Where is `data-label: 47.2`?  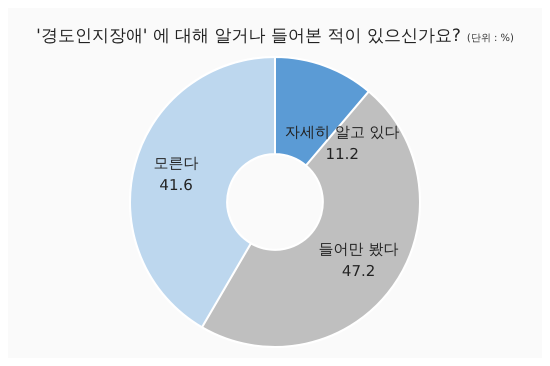 data-label: 47.2 is located at coordinates (359, 271).